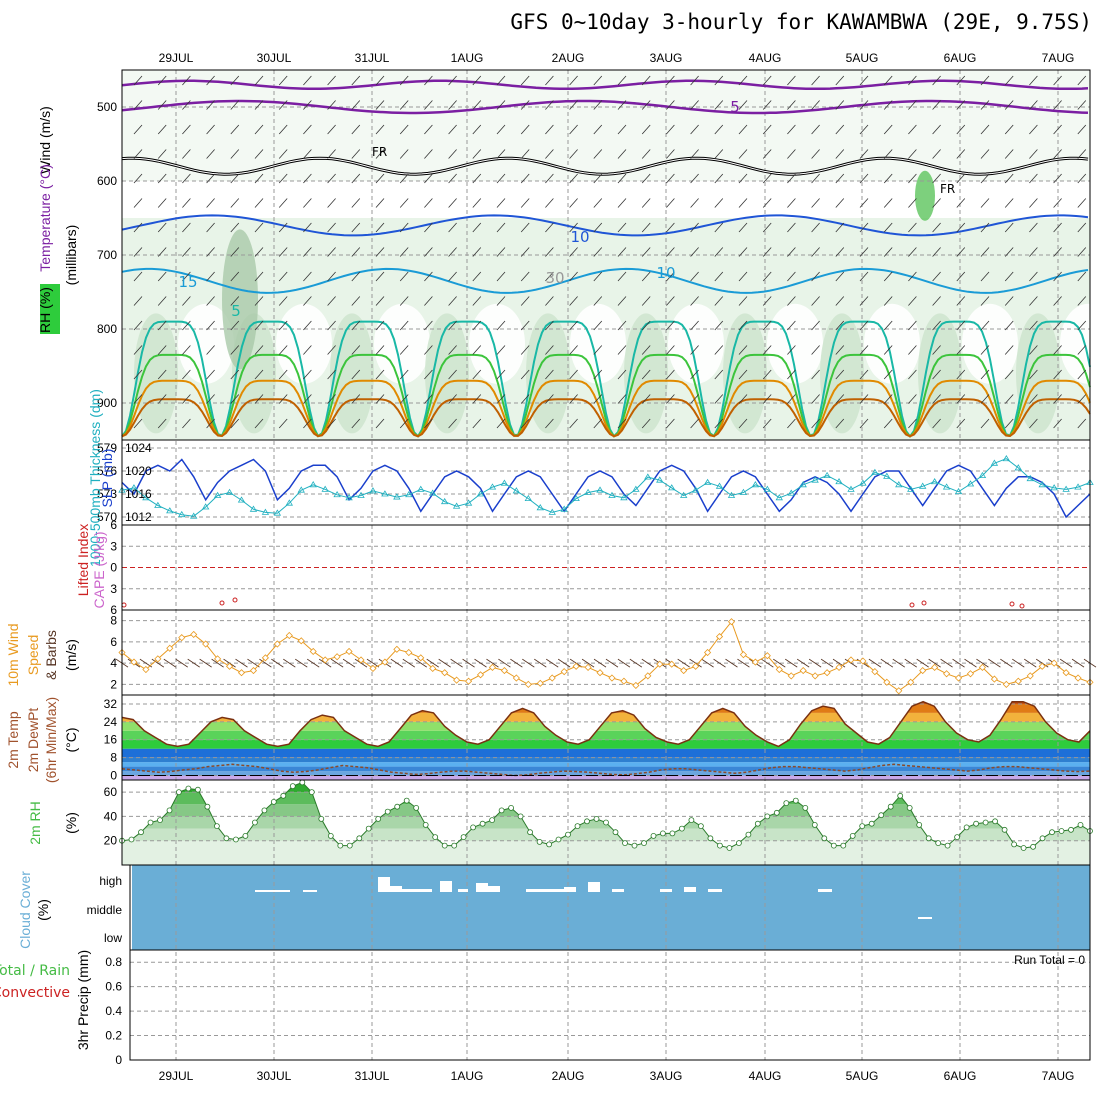  What do you see at coordinates (118, 1060) in the screenshot?
I see `precip-tick: 0` at bounding box center [118, 1060].